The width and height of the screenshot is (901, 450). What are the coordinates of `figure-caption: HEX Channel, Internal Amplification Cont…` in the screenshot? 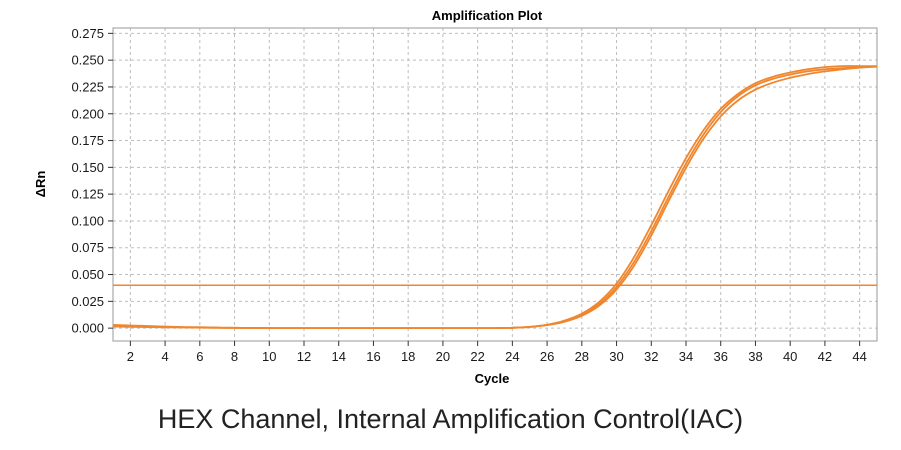 It's located at (450, 419).